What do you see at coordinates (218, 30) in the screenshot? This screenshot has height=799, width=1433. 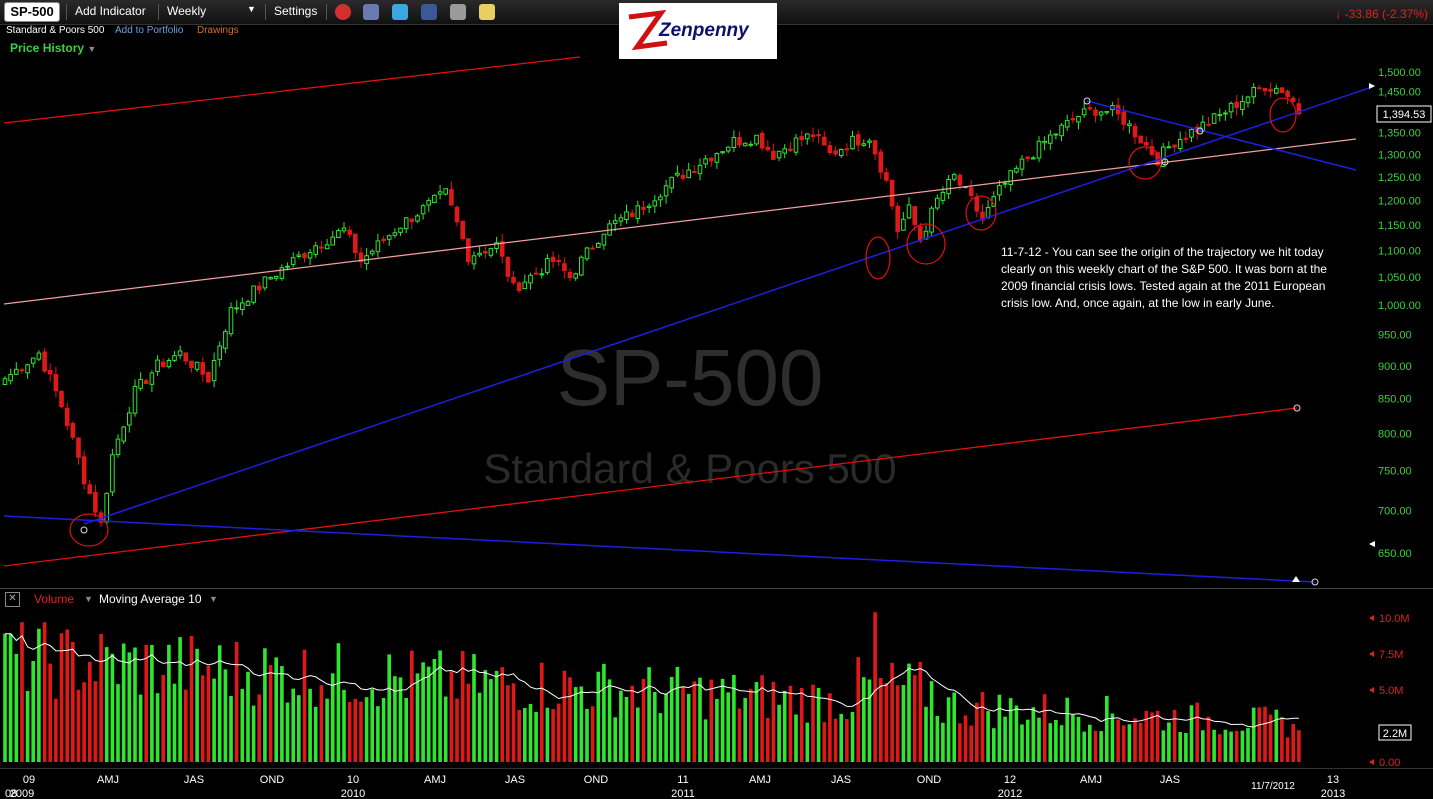 I see `drawings-link: Drawings` at bounding box center [218, 30].